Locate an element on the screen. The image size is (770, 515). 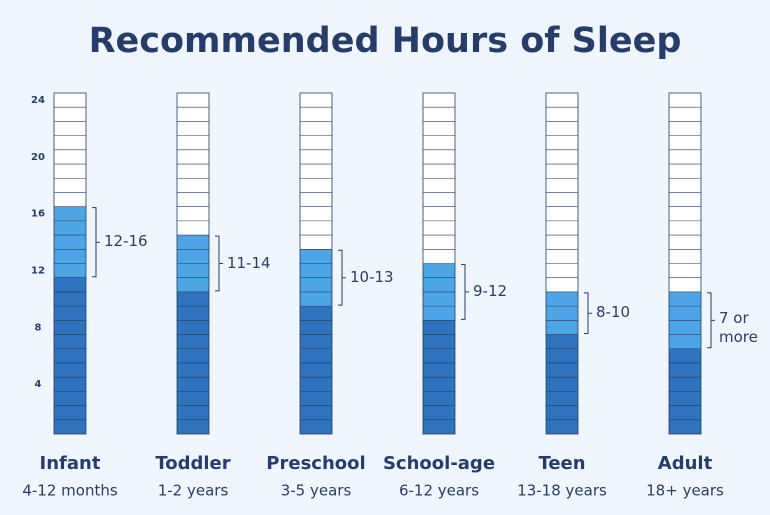
y-tick-label: 8 is located at coordinates (38, 327).